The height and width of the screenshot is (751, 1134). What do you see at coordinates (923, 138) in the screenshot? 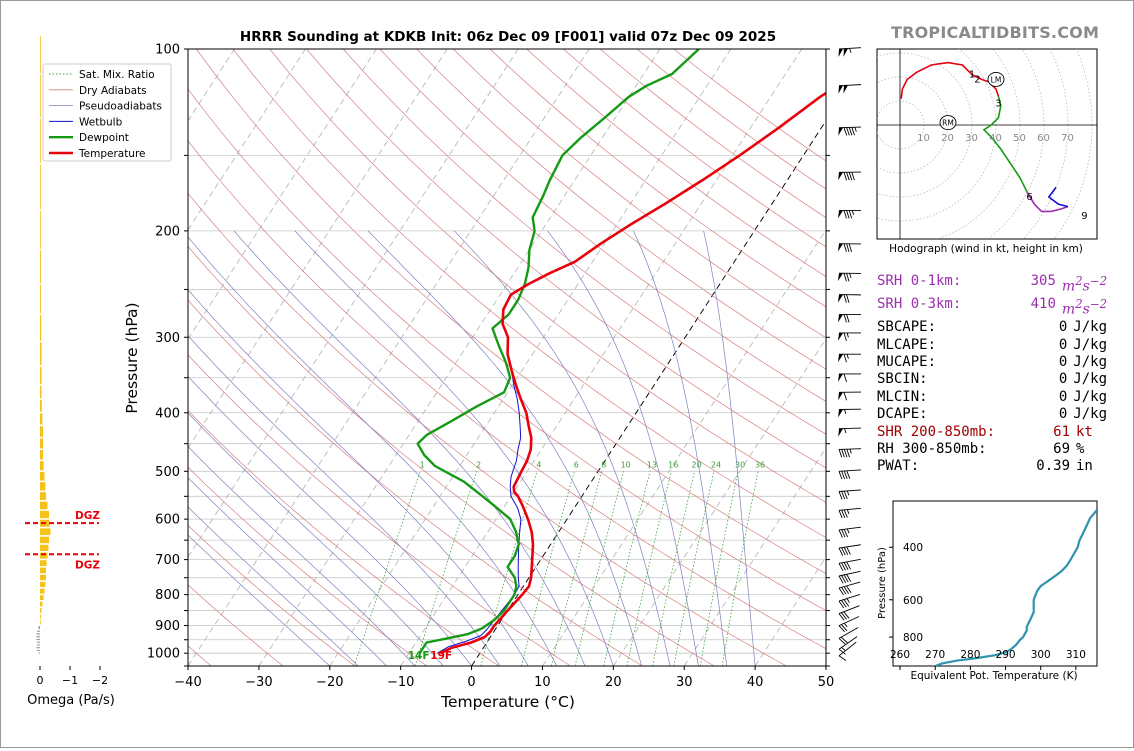
I see `hodograph-ring-label: 10` at bounding box center [923, 138].